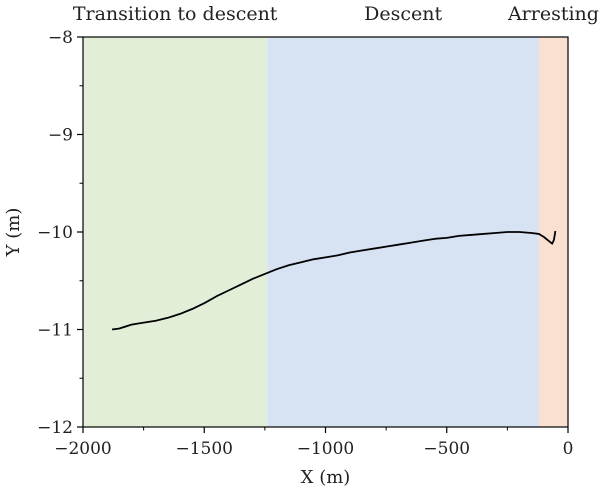  Describe the element at coordinates (326, 449) in the screenshot. I see `x-tick-label: −1000` at that location.